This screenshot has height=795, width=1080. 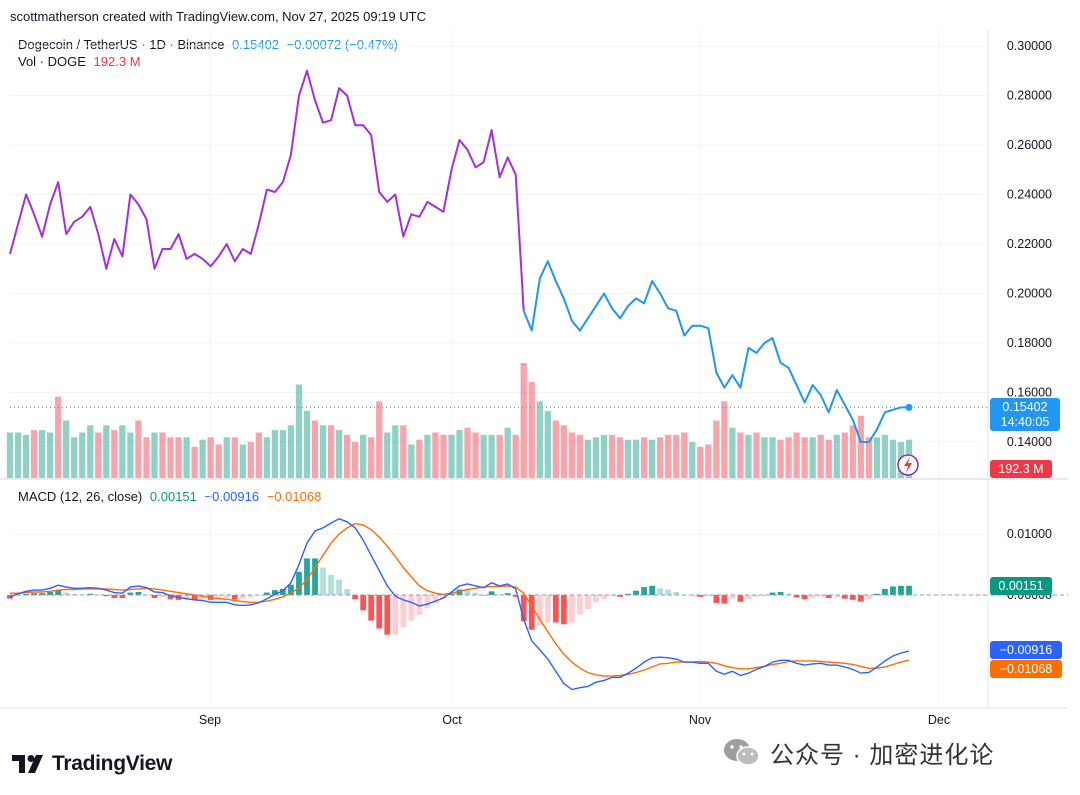 I want to click on macd-signal-badge, so click(x=1026, y=669).